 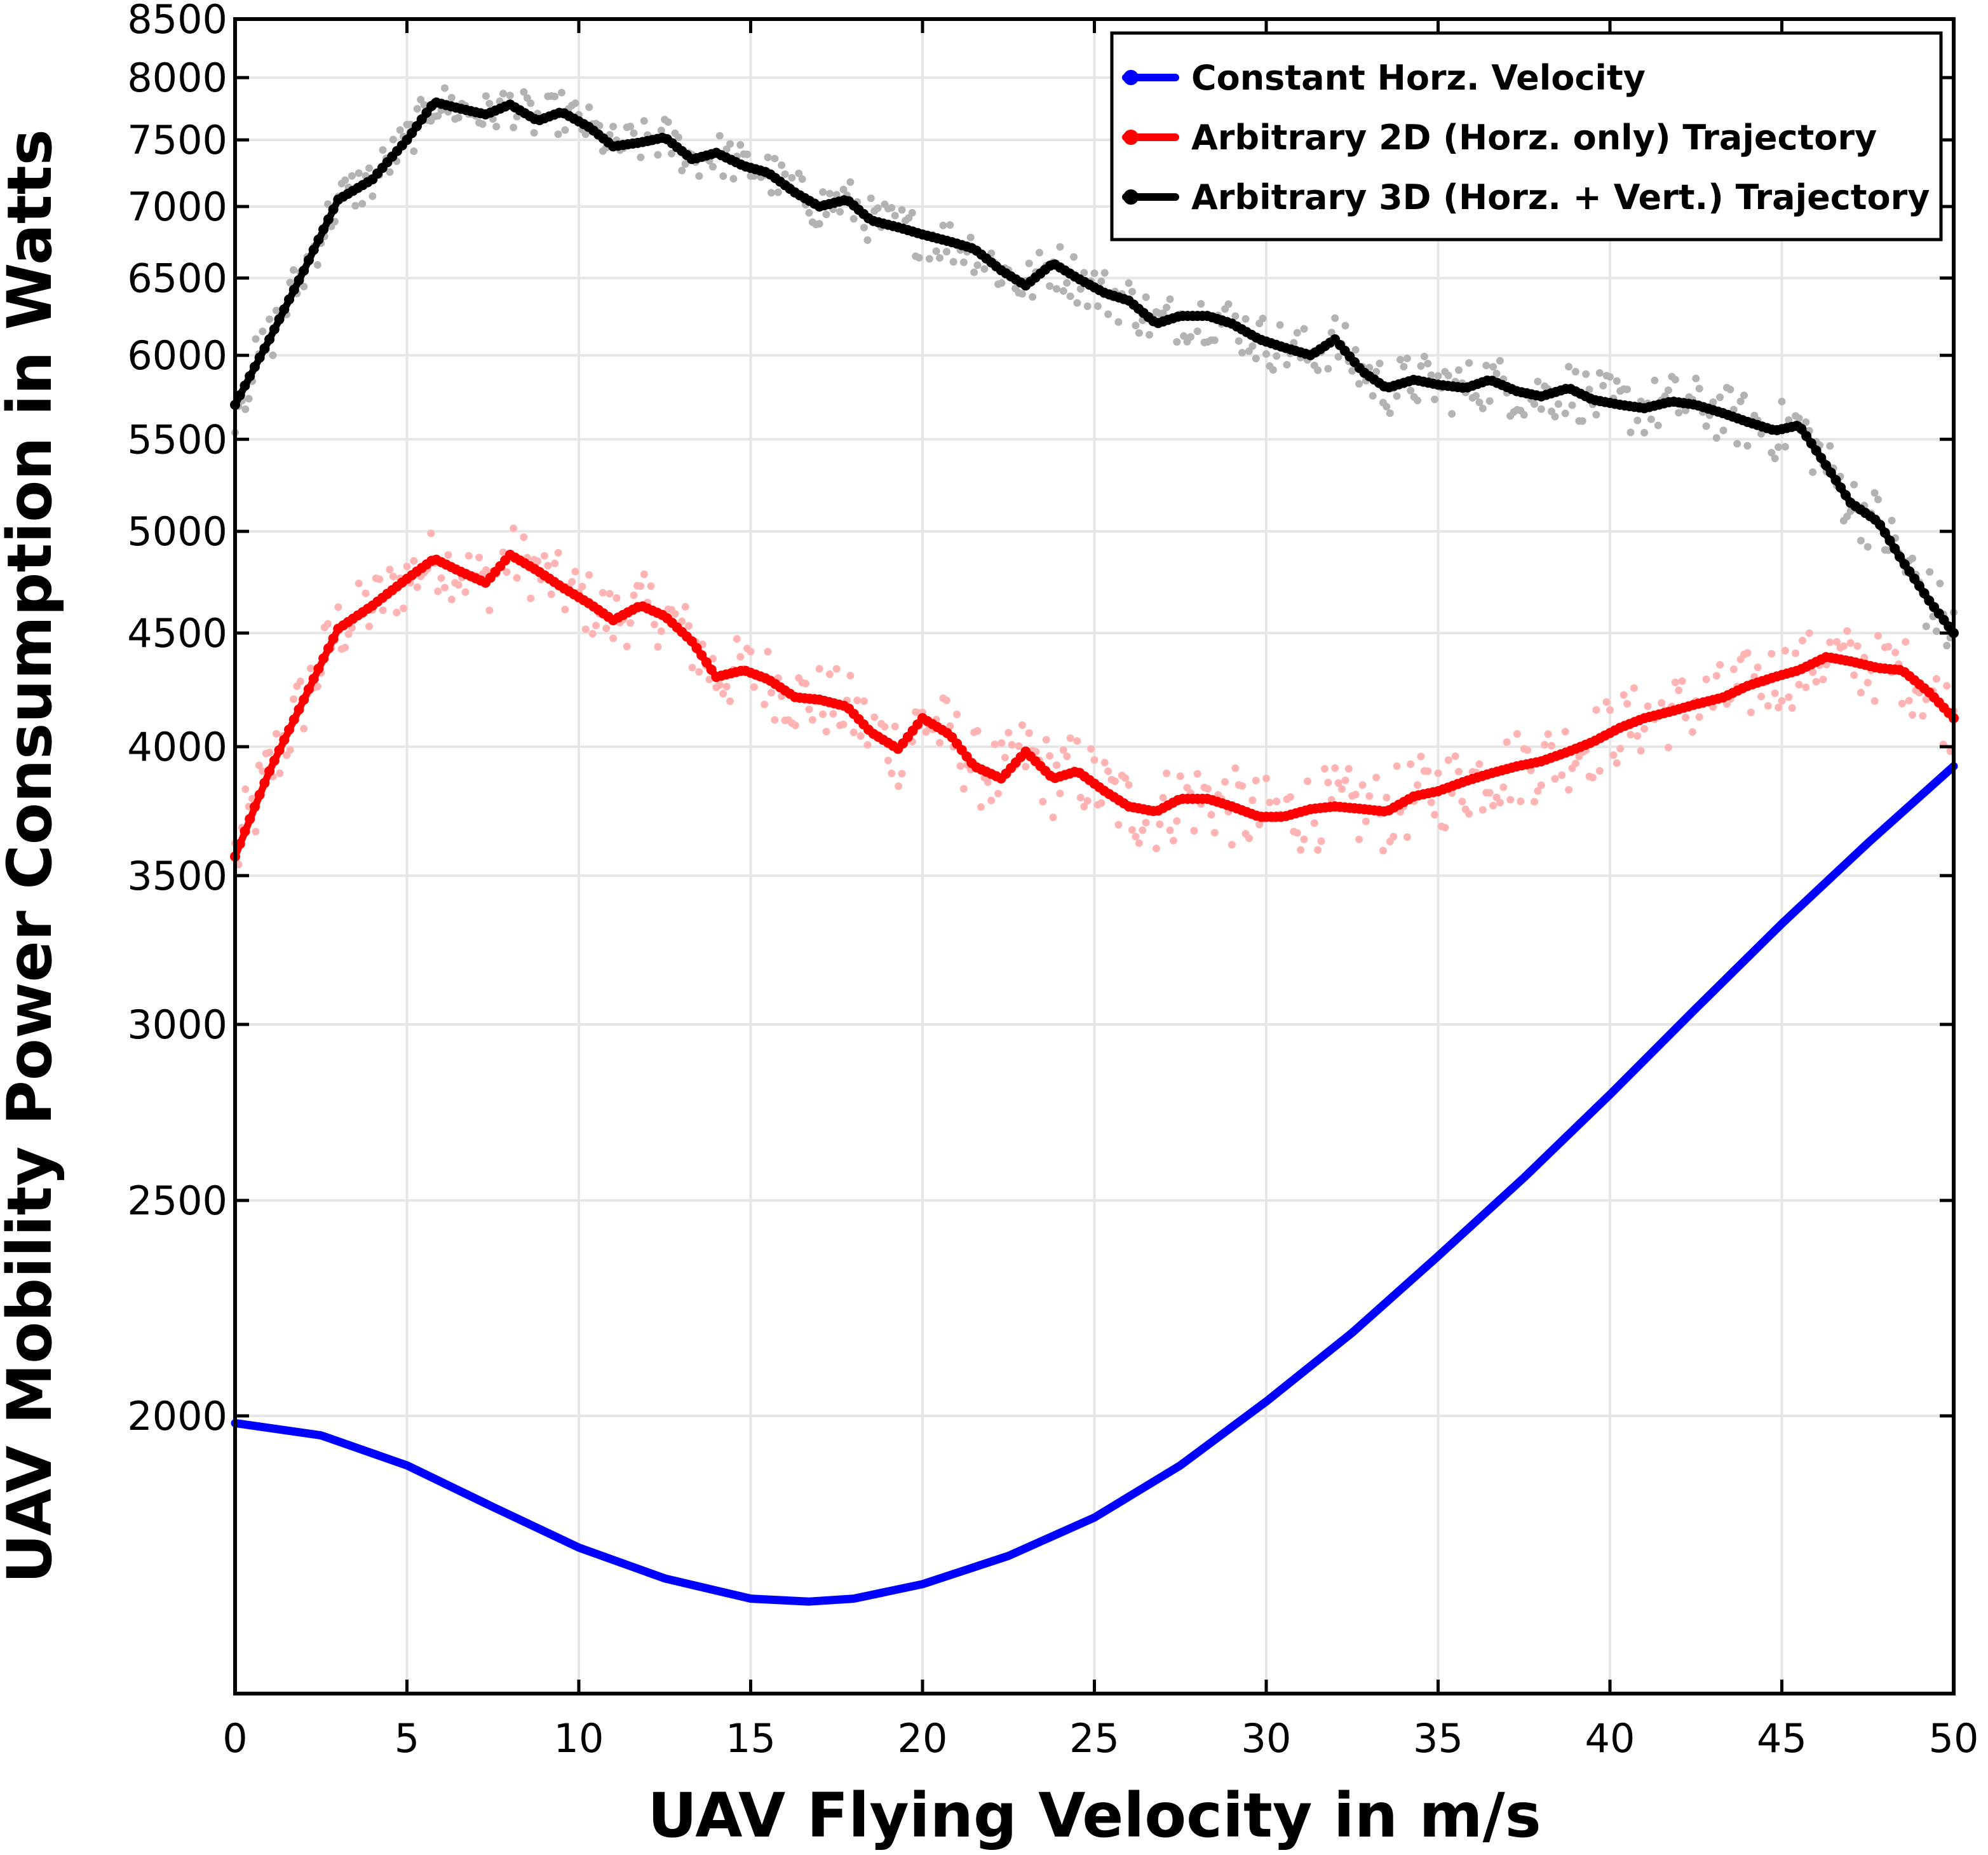 I want to click on y-tick-label: 4500, so click(x=177, y=633).